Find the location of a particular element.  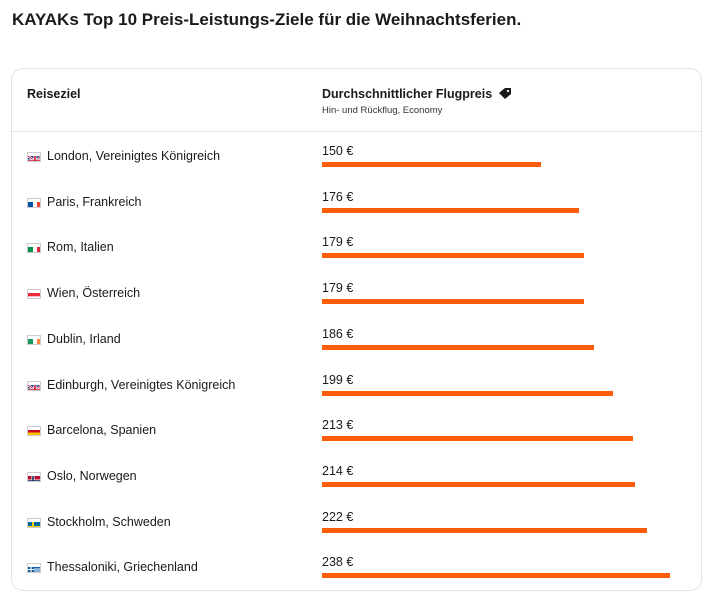

flag-fr-icon is located at coordinates (34, 202).